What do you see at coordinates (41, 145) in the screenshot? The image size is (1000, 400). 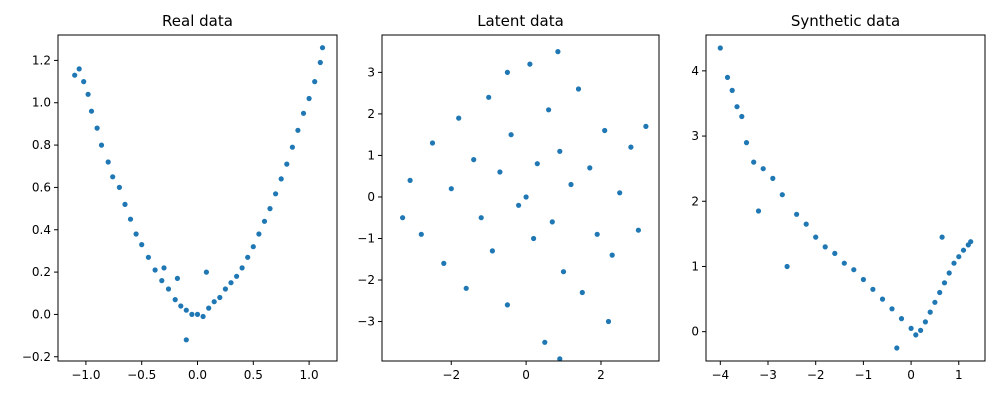 I see `y-tick-label: 0.8` at bounding box center [41, 145].